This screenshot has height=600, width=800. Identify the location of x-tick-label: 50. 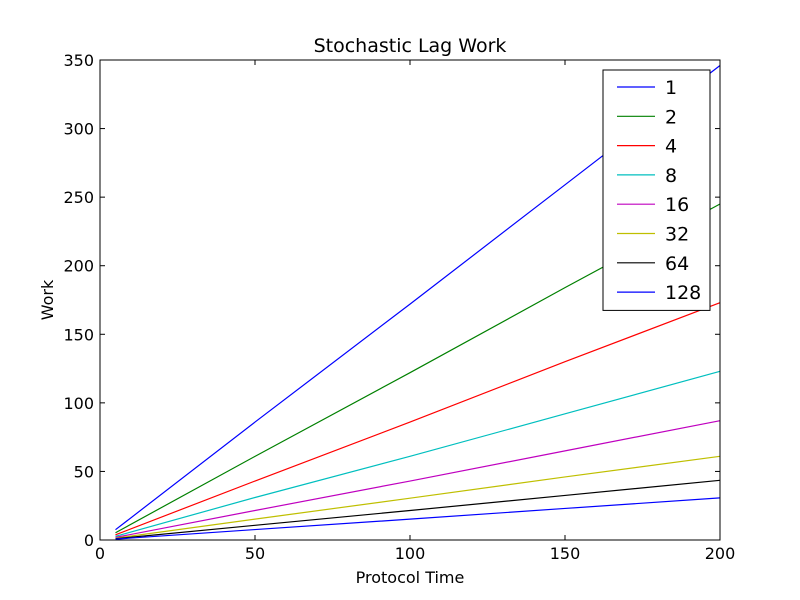
(255, 553).